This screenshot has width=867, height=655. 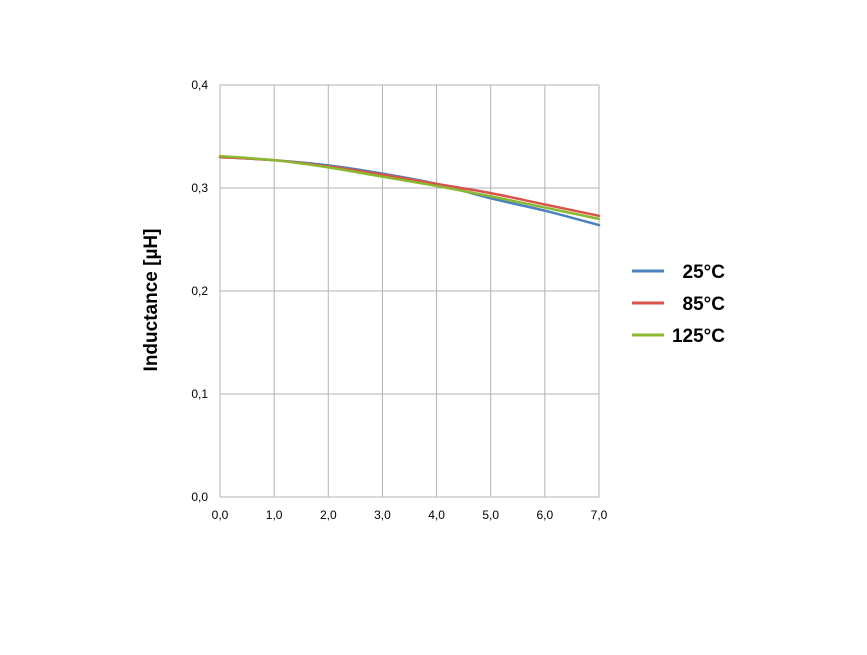 What do you see at coordinates (545, 515) in the screenshot?
I see `x-tick-label: 6,0` at bounding box center [545, 515].